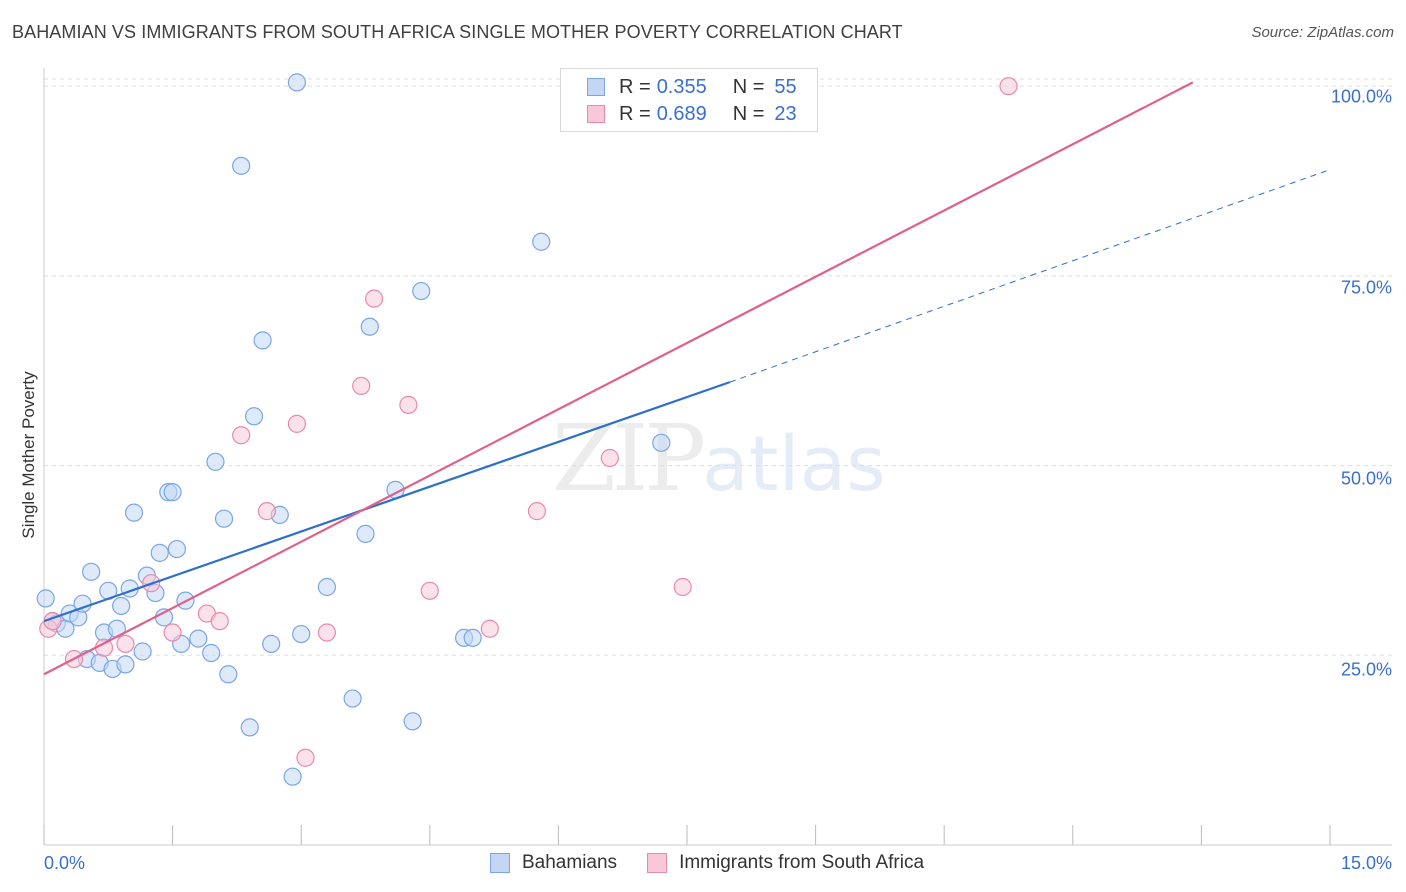 The image size is (1406, 892). Describe the element at coordinates (1366, 478) in the screenshot. I see `y-tick-label: 50.0%` at that location.